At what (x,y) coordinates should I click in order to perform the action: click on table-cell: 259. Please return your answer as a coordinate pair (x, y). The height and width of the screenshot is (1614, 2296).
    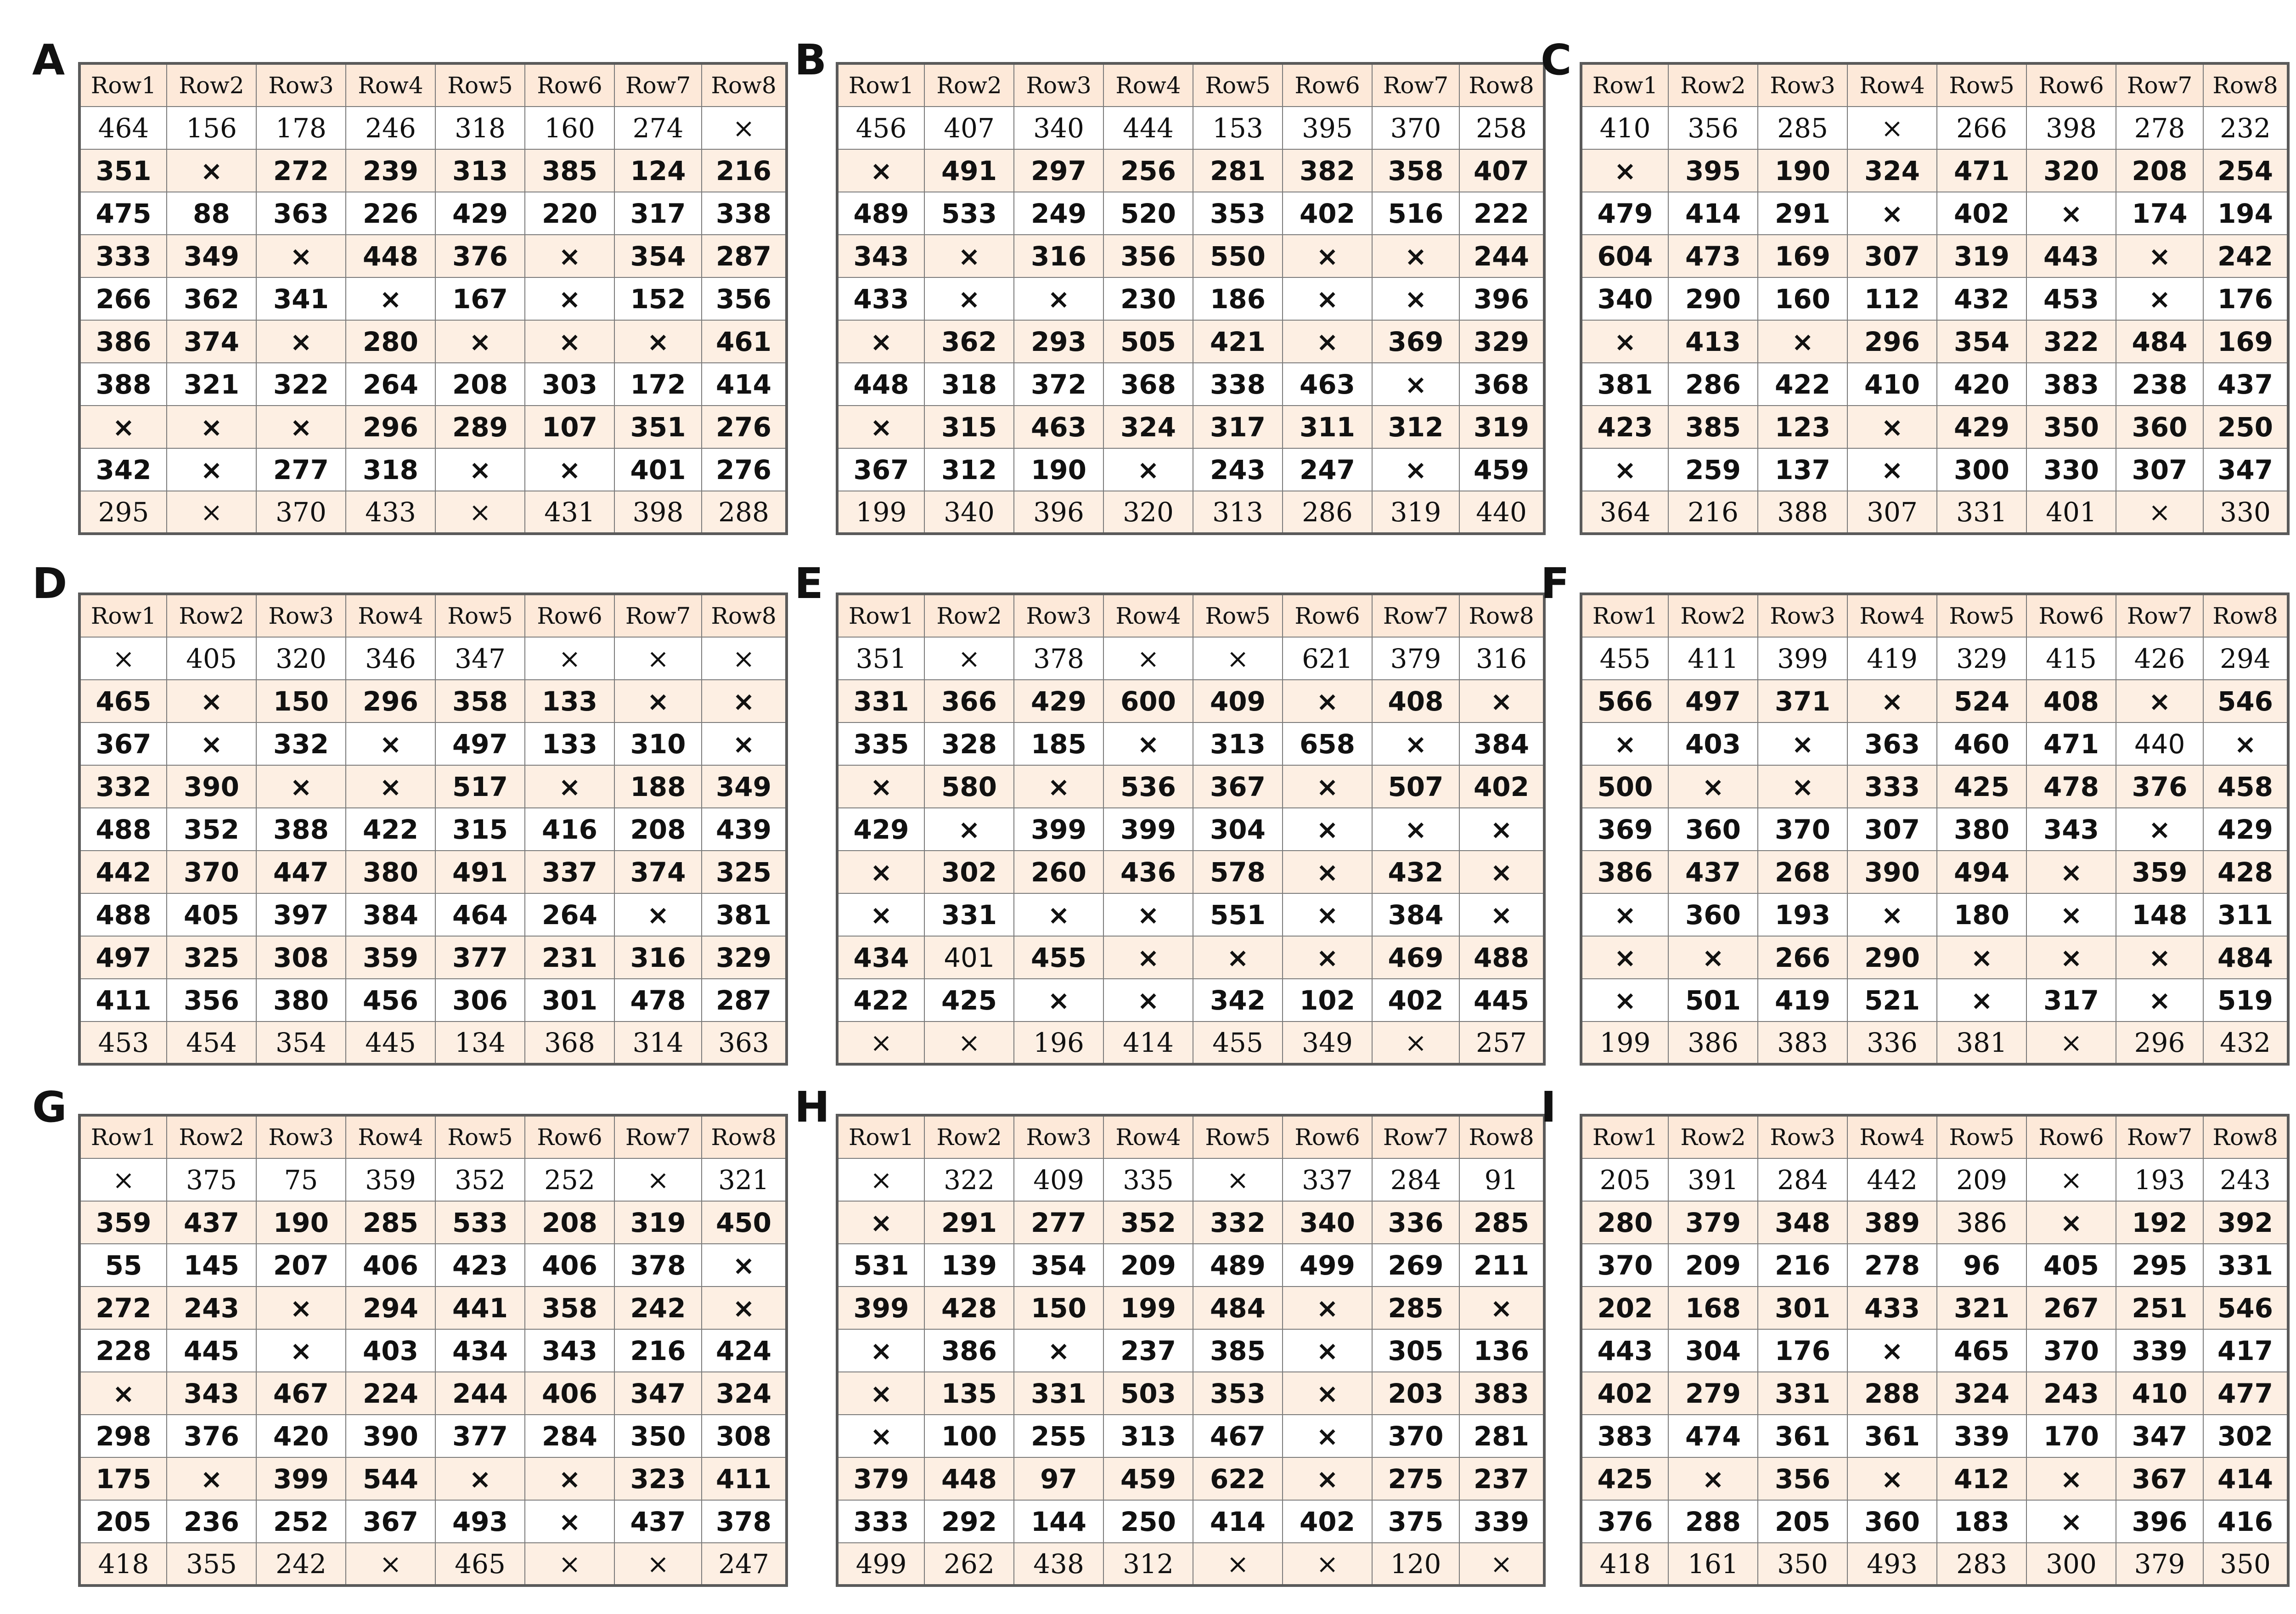
    Looking at the image, I should click on (1713, 469).